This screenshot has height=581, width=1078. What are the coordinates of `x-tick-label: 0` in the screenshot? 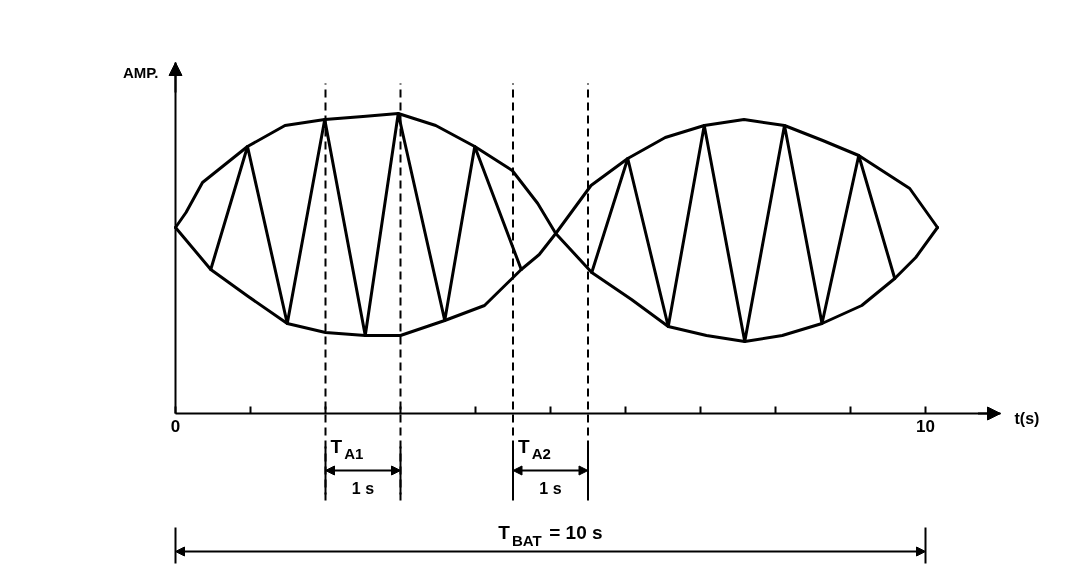 It's located at (175, 426).